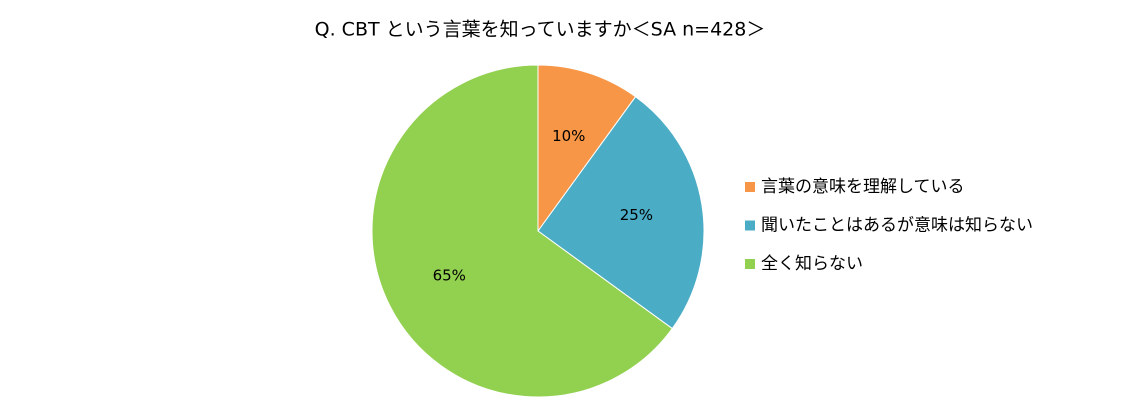 This screenshot has height=409, width=1147. I want to click on legend-label: 言葉の意味を理解している, so click(863, 187).